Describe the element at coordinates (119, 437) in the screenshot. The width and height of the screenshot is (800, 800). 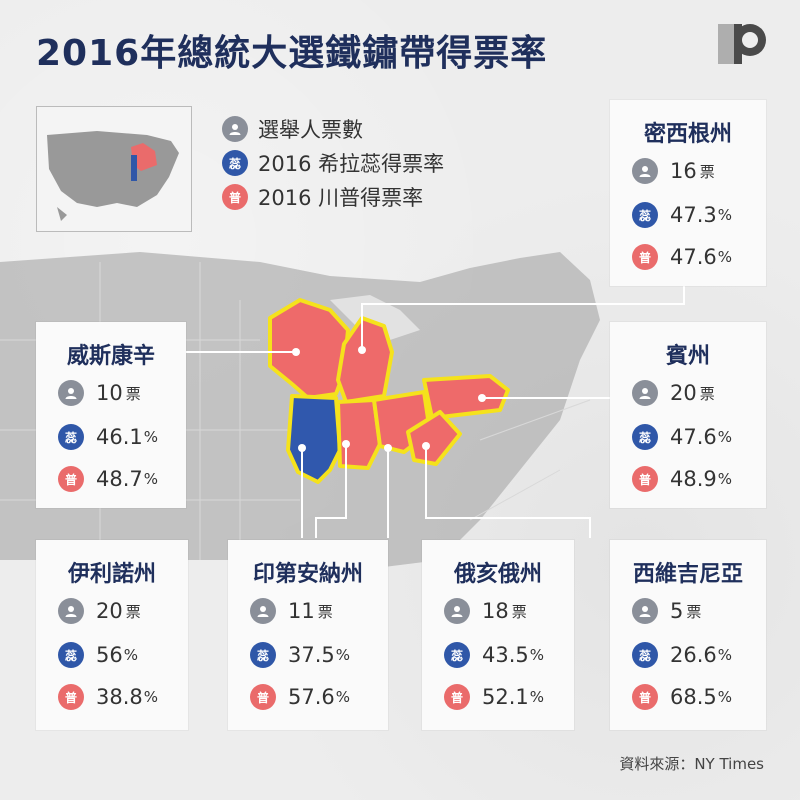
I see `clinton-share-value: 46.1` at that location.